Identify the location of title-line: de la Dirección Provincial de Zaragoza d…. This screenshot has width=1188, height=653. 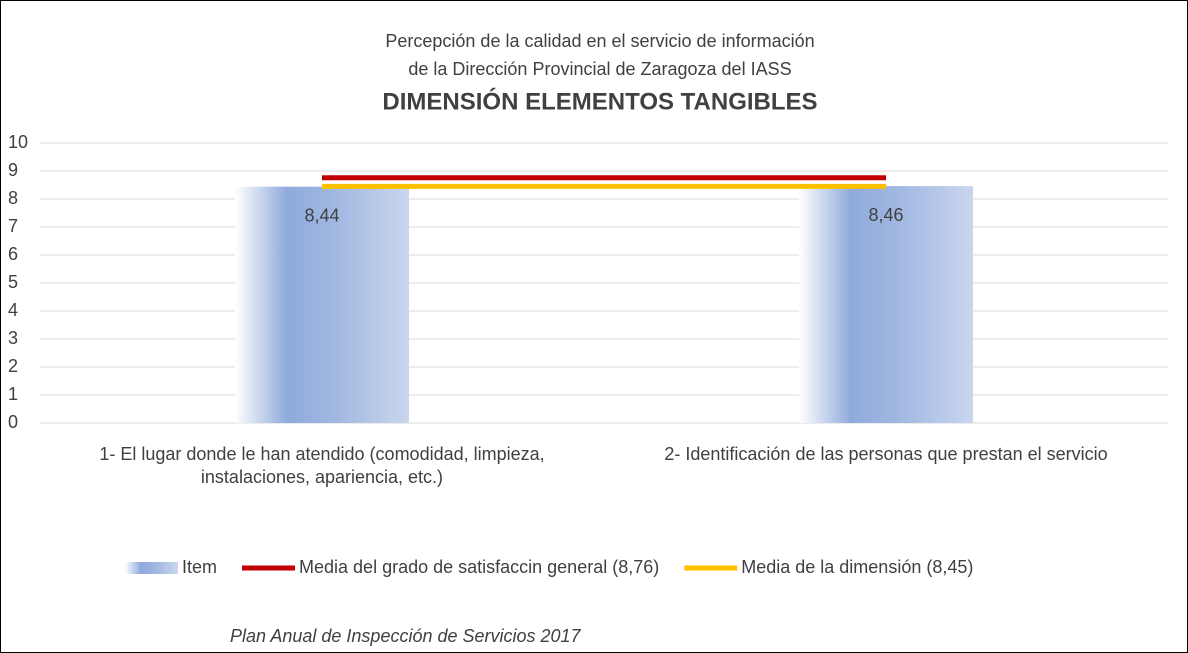
(599, 69).